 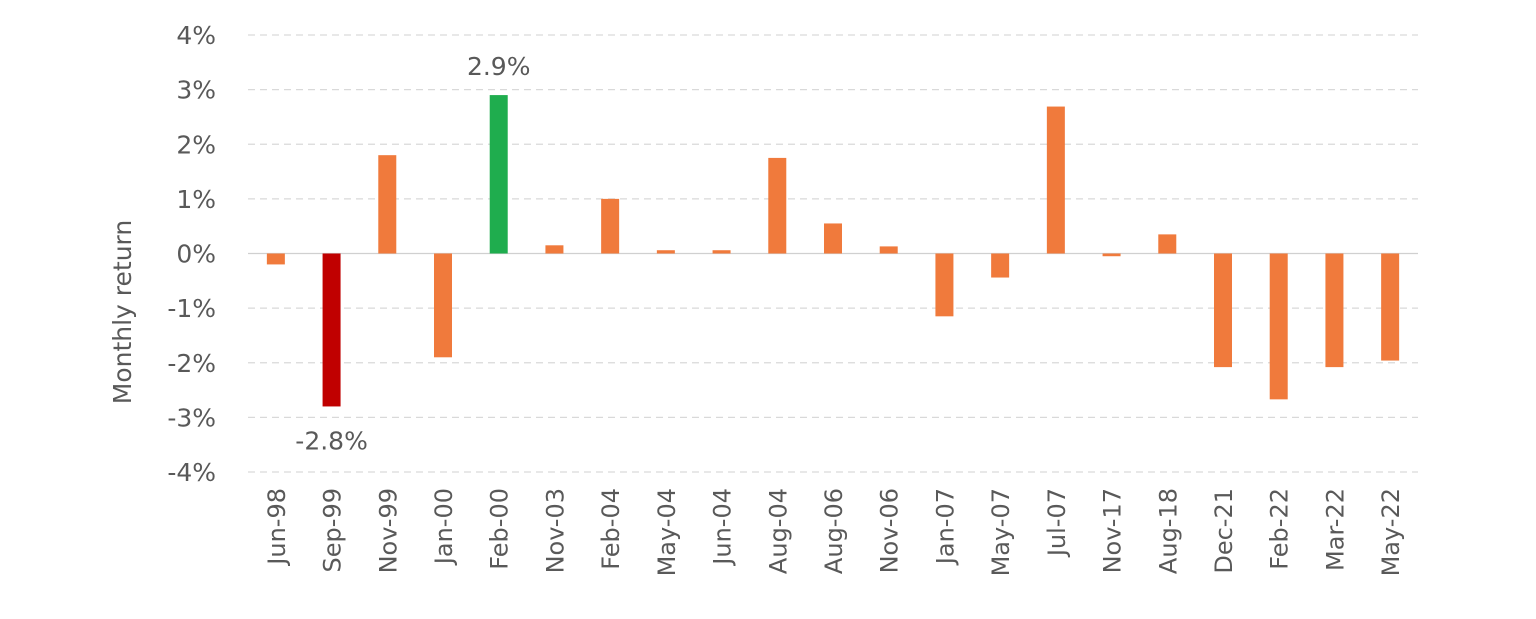 What do you see at coordinates (611, 529) in the screenshot?
I see `x-tick-label: Feb-04` at bounding box center [611, 529].